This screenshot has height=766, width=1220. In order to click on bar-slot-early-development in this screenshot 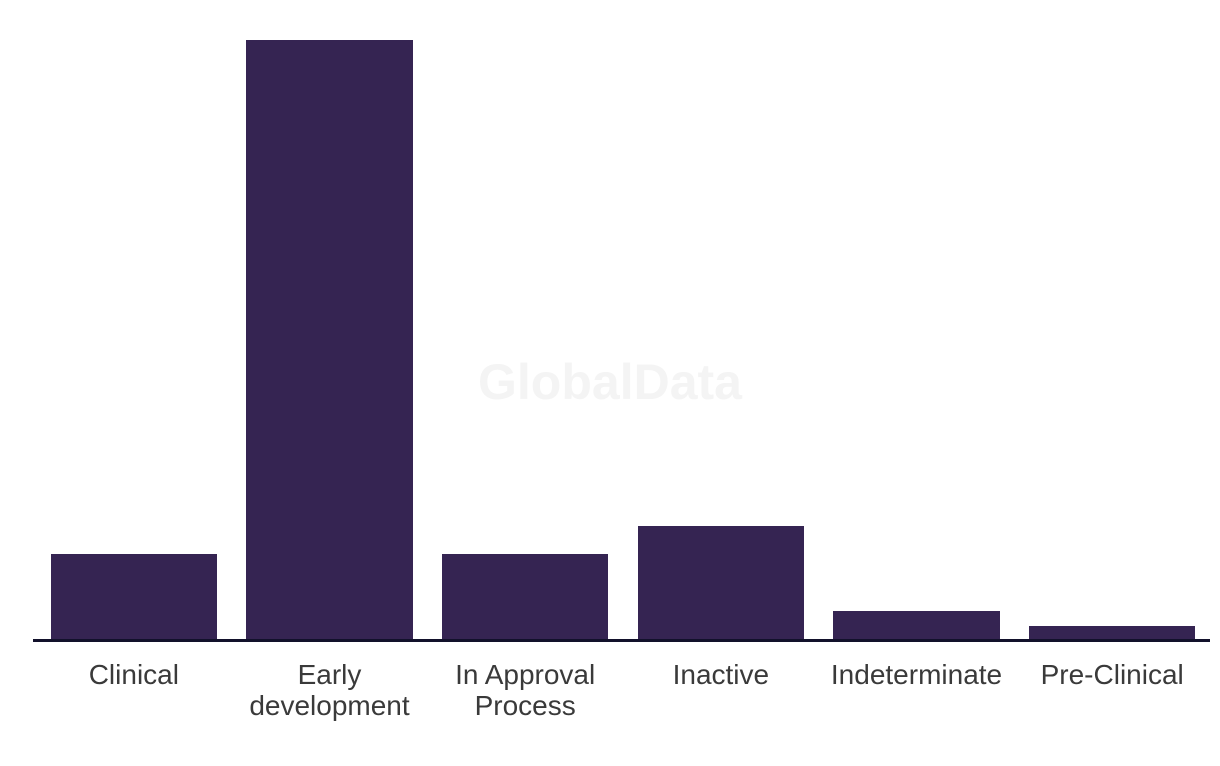, I will do `click(330, 340)`.